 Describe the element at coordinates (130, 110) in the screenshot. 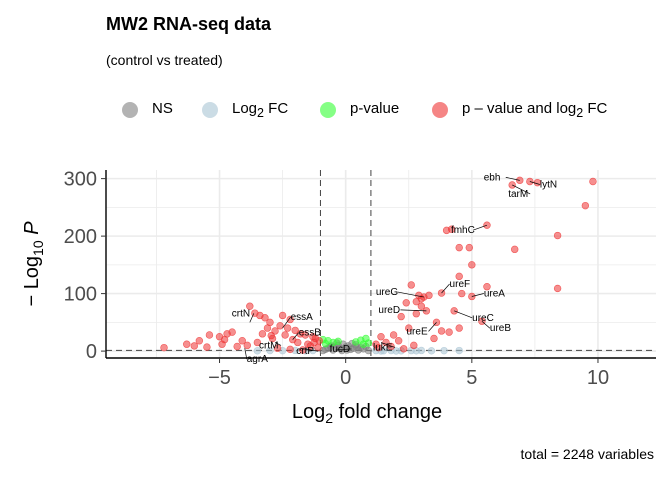

I see `legend-ns-dot` at that location.